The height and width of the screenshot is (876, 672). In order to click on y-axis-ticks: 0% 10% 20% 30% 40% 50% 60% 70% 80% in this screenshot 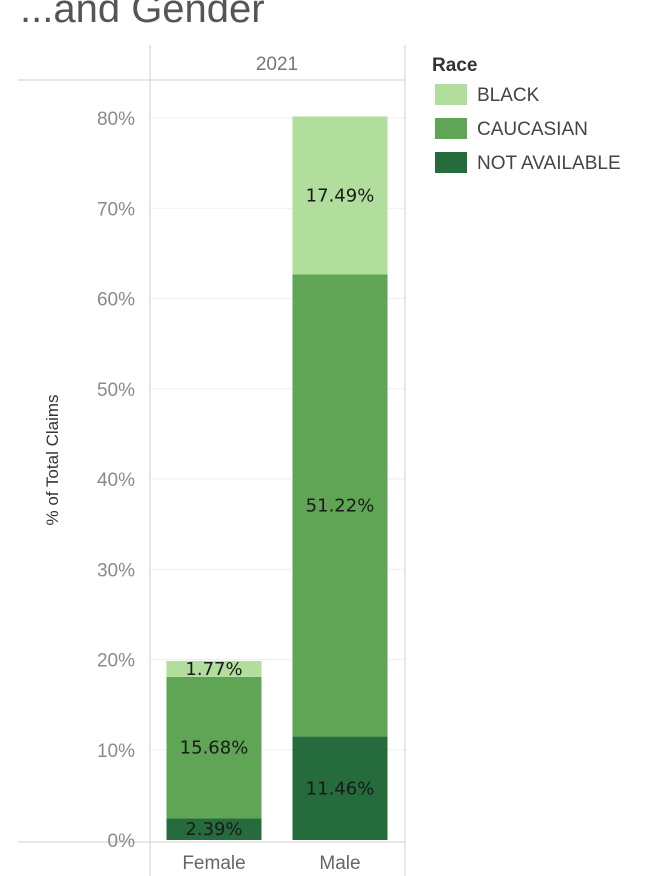, I will do `click(116, 480)`.